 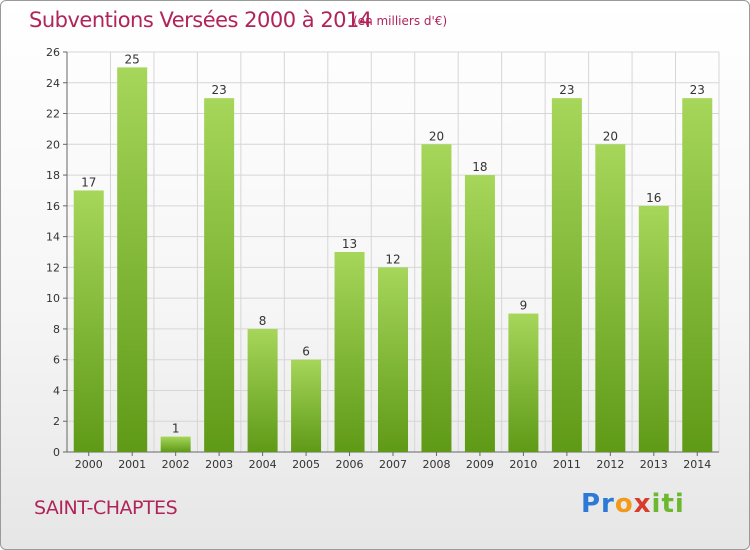 What do you see at coordinates (53, 206) in the screenshot?
I see `y-tick-label: 16` at bounding box center [53, 206].